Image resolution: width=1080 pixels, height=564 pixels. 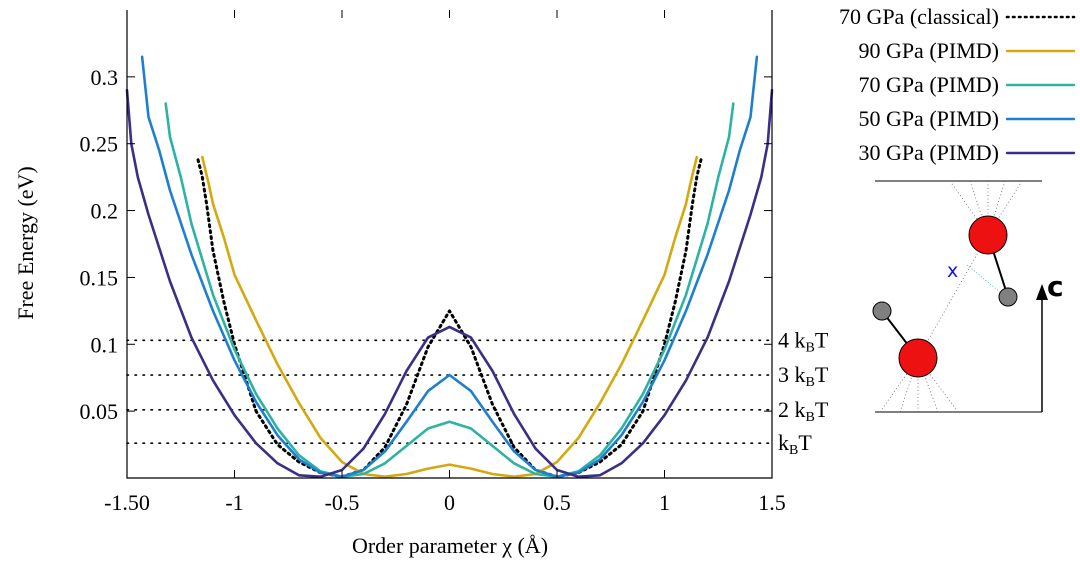 What do you see at coordinates (919, 16) in the screenshot?
I see `legend-label-1: 70 GPa (classical)` at bounding box center [919, 16].